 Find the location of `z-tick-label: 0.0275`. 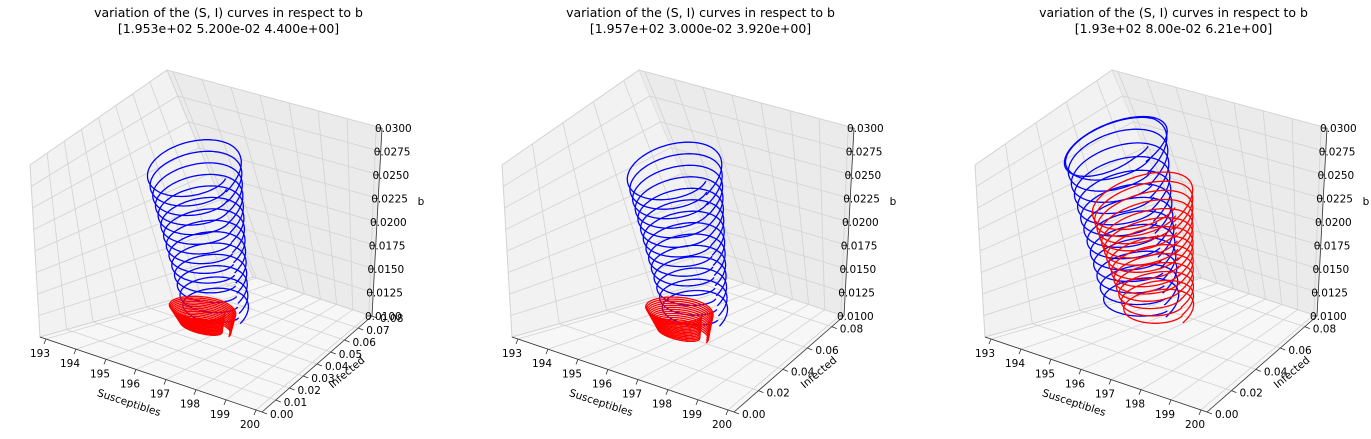

z-tick-label: 0.0275 is located at coordinates (1337, 153).